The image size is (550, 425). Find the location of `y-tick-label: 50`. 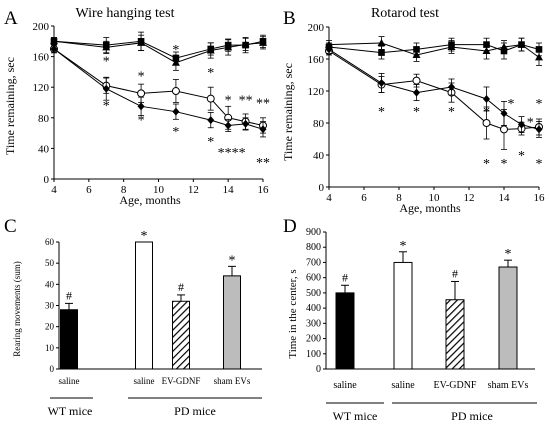

y-tick-label: 50 is located at coordinates (50, 263).